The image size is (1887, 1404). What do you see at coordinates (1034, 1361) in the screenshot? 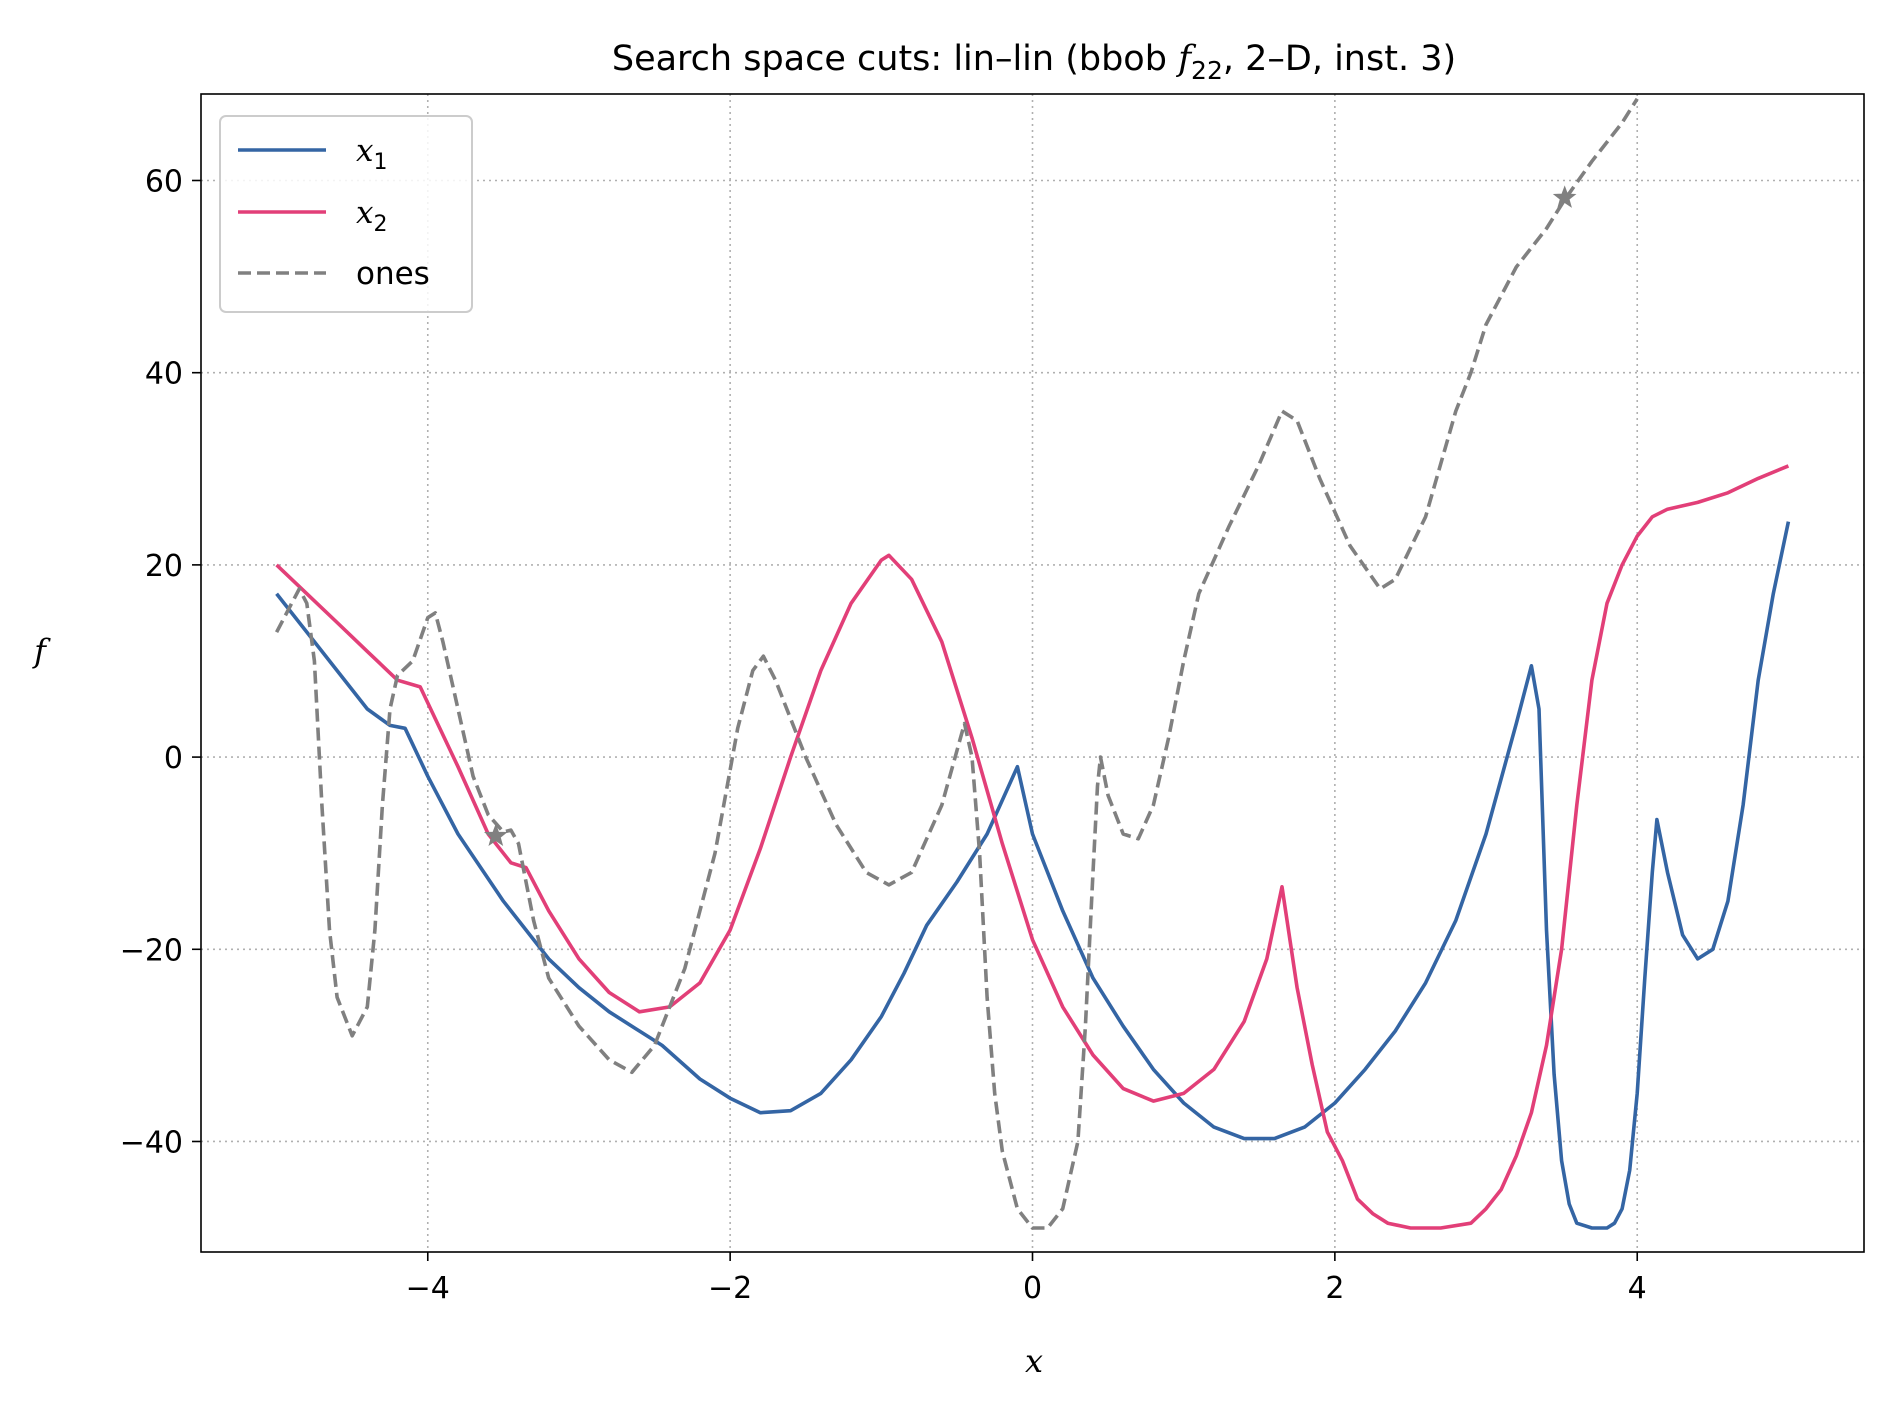
I see `x-axis-label: x` at bounding box center [1034, 1361].